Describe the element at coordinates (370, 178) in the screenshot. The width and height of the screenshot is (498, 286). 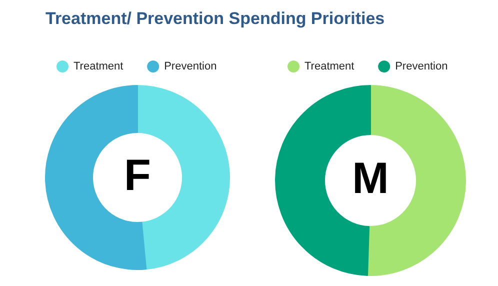
I see `text: M` at that location.